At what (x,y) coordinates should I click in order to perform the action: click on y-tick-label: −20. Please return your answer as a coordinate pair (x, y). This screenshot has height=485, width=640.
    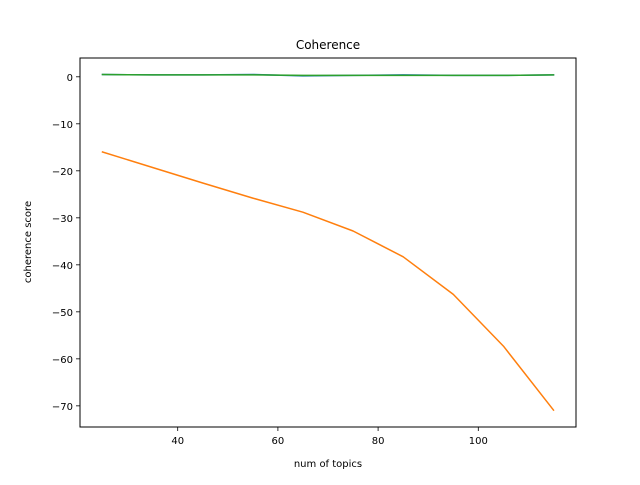
    Looking at the image, I should click on (62, 172).